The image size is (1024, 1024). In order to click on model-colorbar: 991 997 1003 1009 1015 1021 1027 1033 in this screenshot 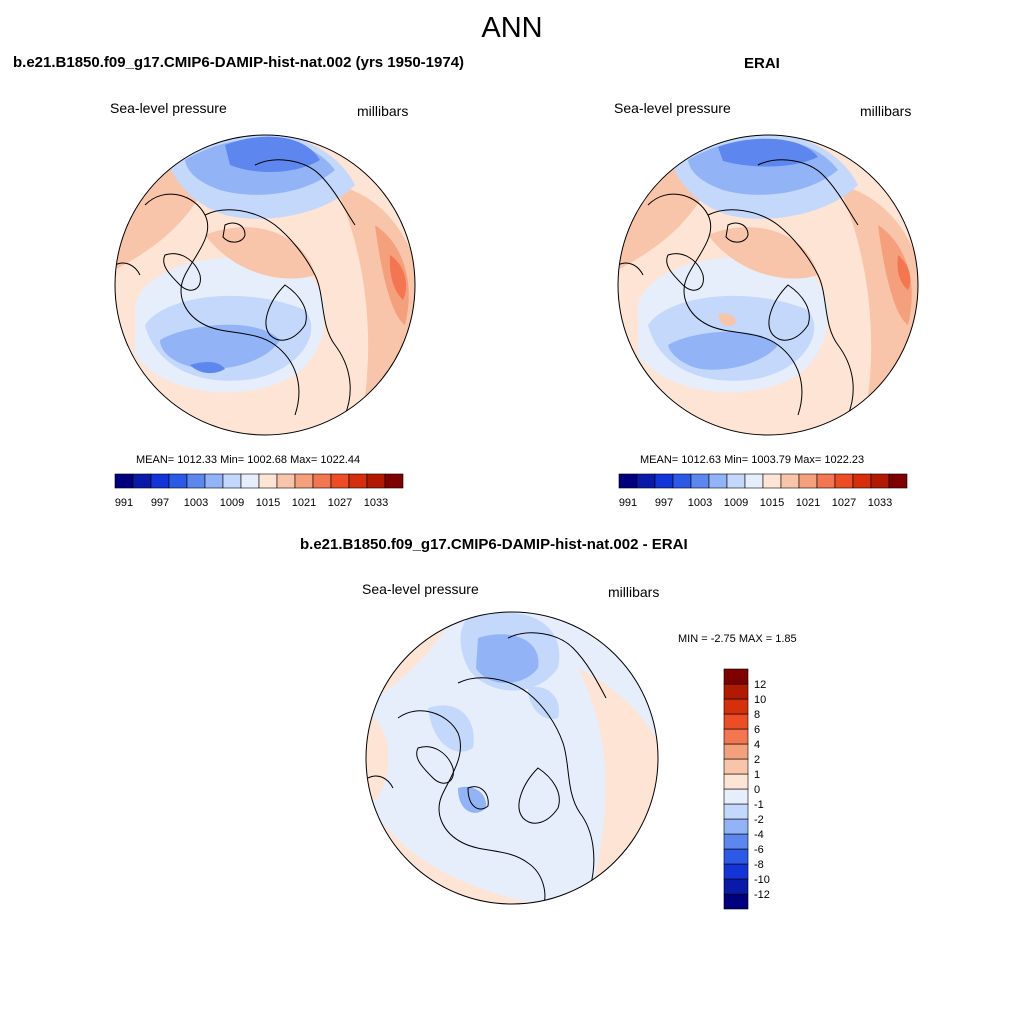, I will do `click(259, 491)`.